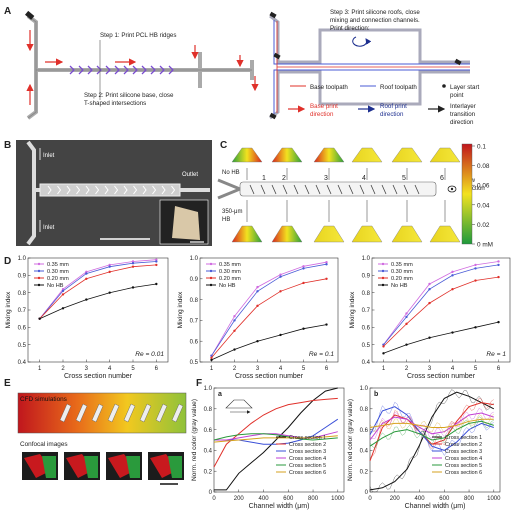  What do you see at coordinates (91, 467) in the screenshot?
I see `confocal-green` at bounding box center [91, 467].